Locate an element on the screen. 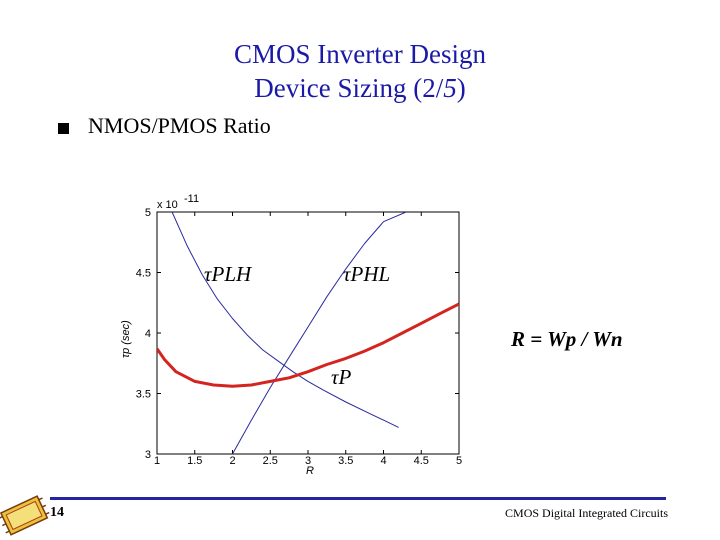 The width and height of the screenshot is (720, 540). page-number: 14 is located at coordinates (57, 512).